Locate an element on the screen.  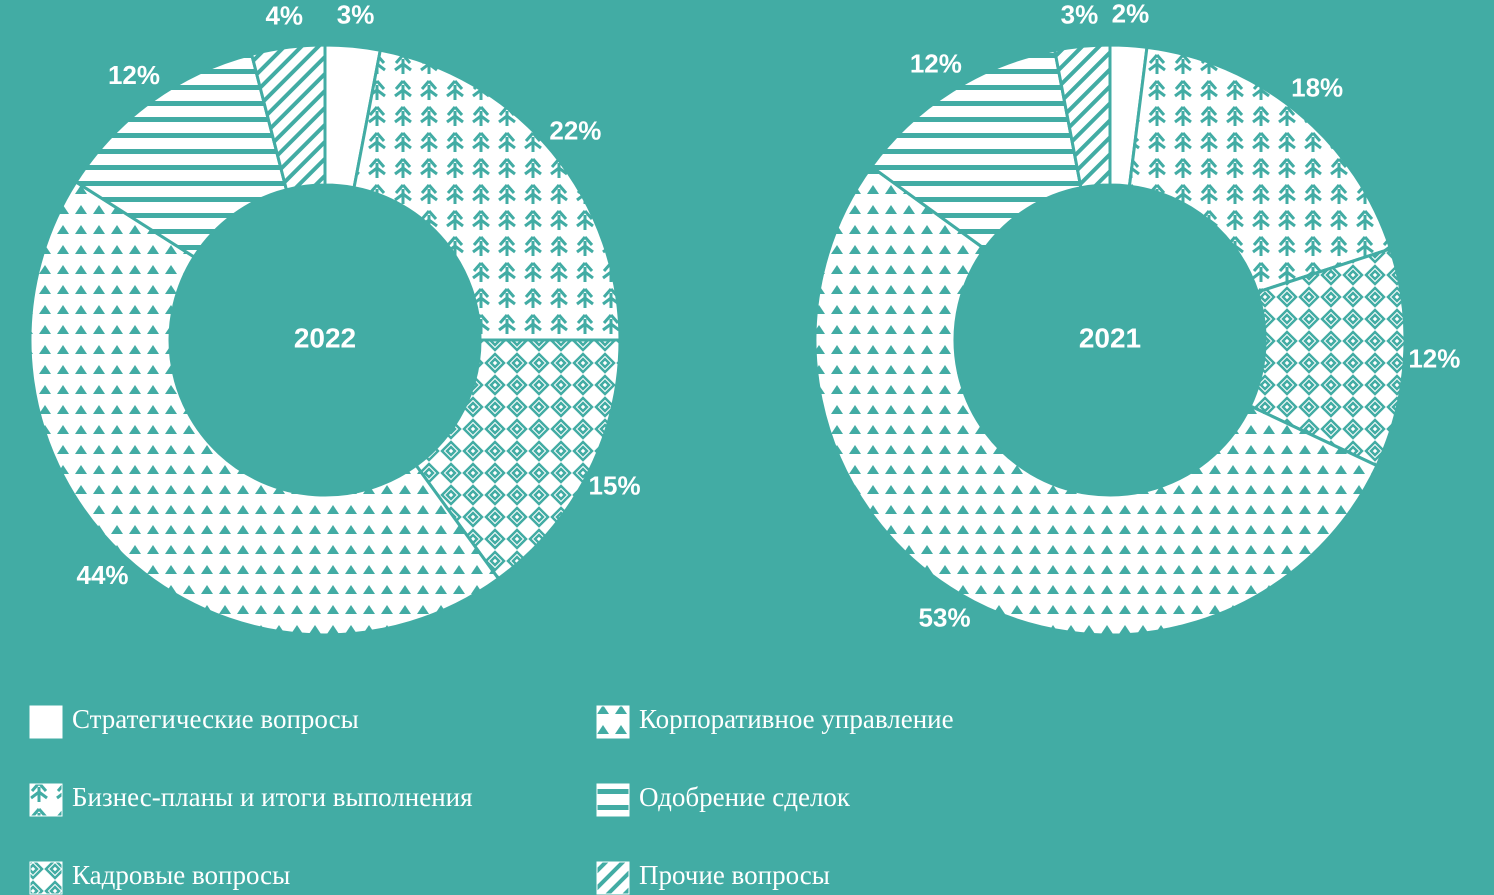
value-label: 4% is located at coordinates (284, 15).